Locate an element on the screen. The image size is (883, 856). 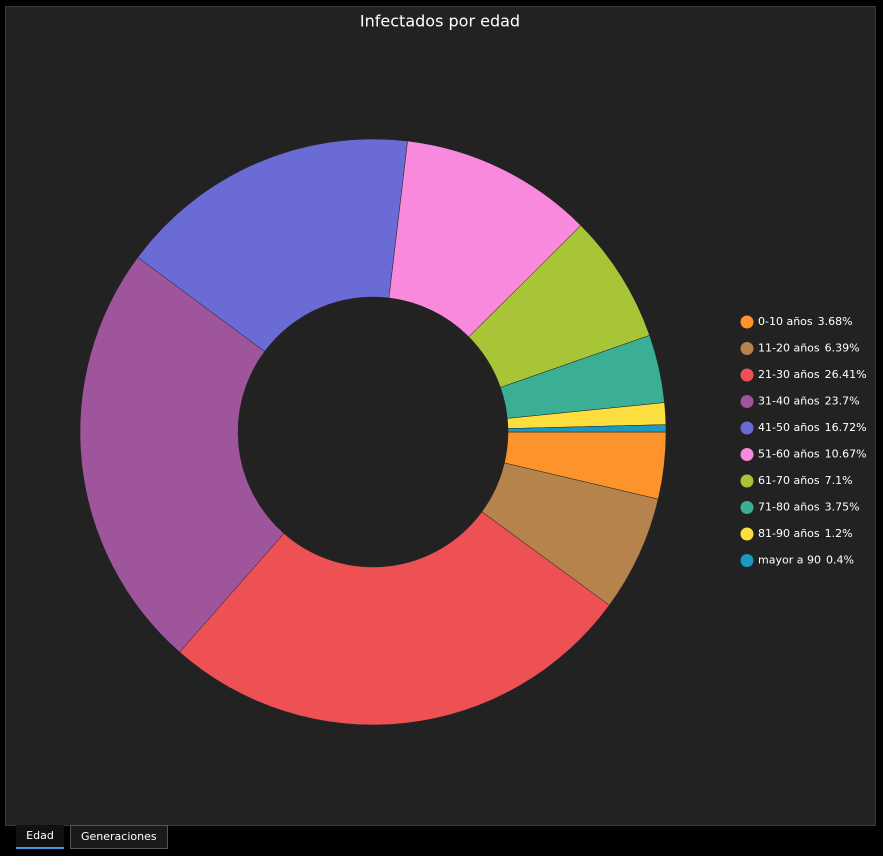
legend-value: 10.67% is located at coordinates (846, 454).